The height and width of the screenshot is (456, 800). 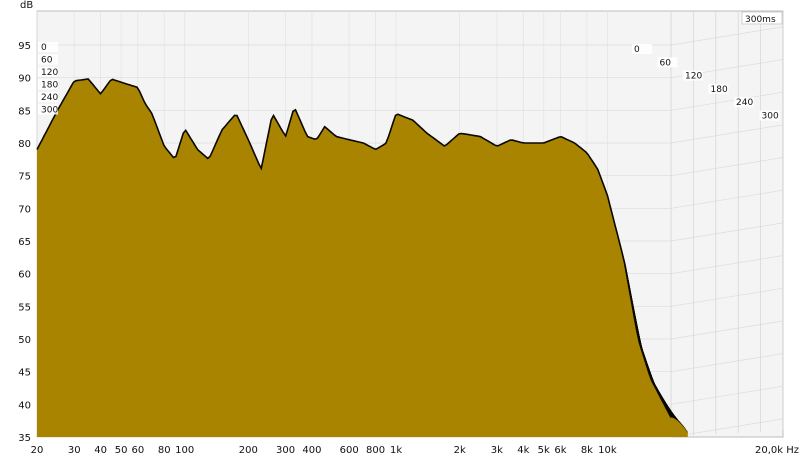 I want to click on z-tick-label-right: 300, so click(x=770, y=117).